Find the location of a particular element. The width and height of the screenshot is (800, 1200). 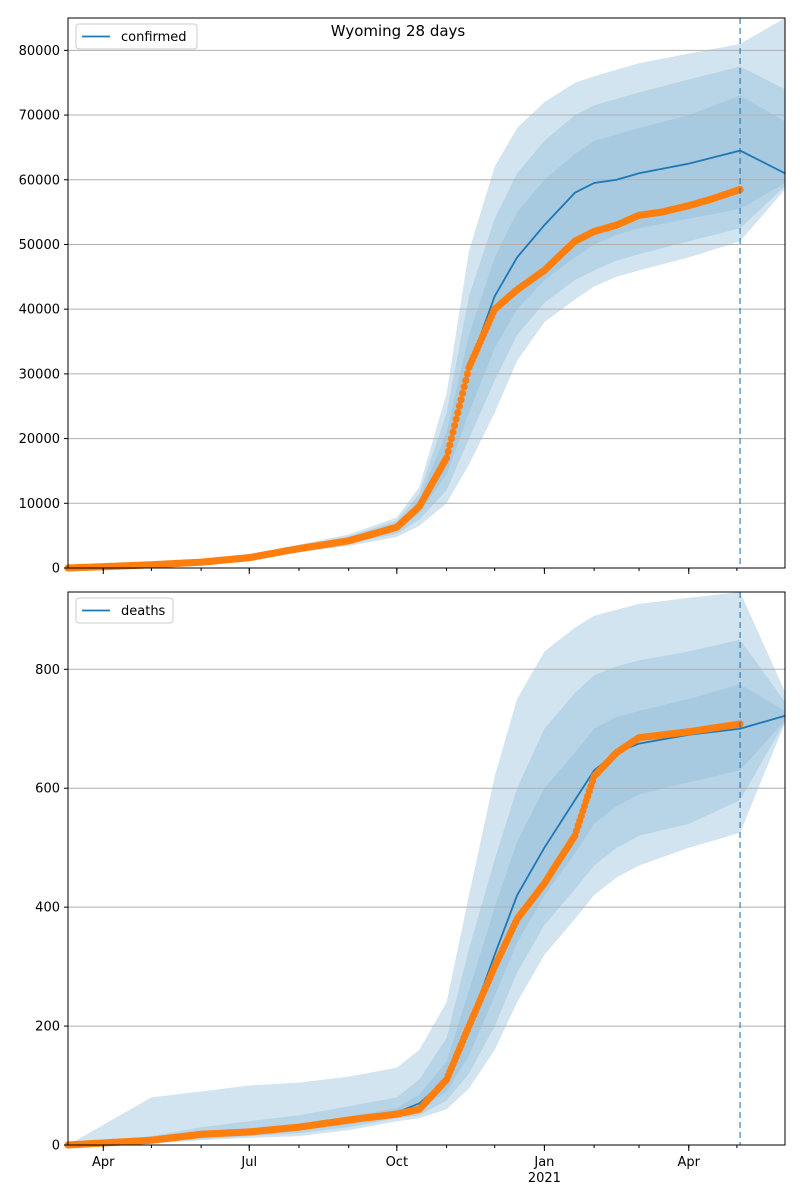

deaths-y-axis: 0 200 400 600 800 is located at coordinates (51, 908).